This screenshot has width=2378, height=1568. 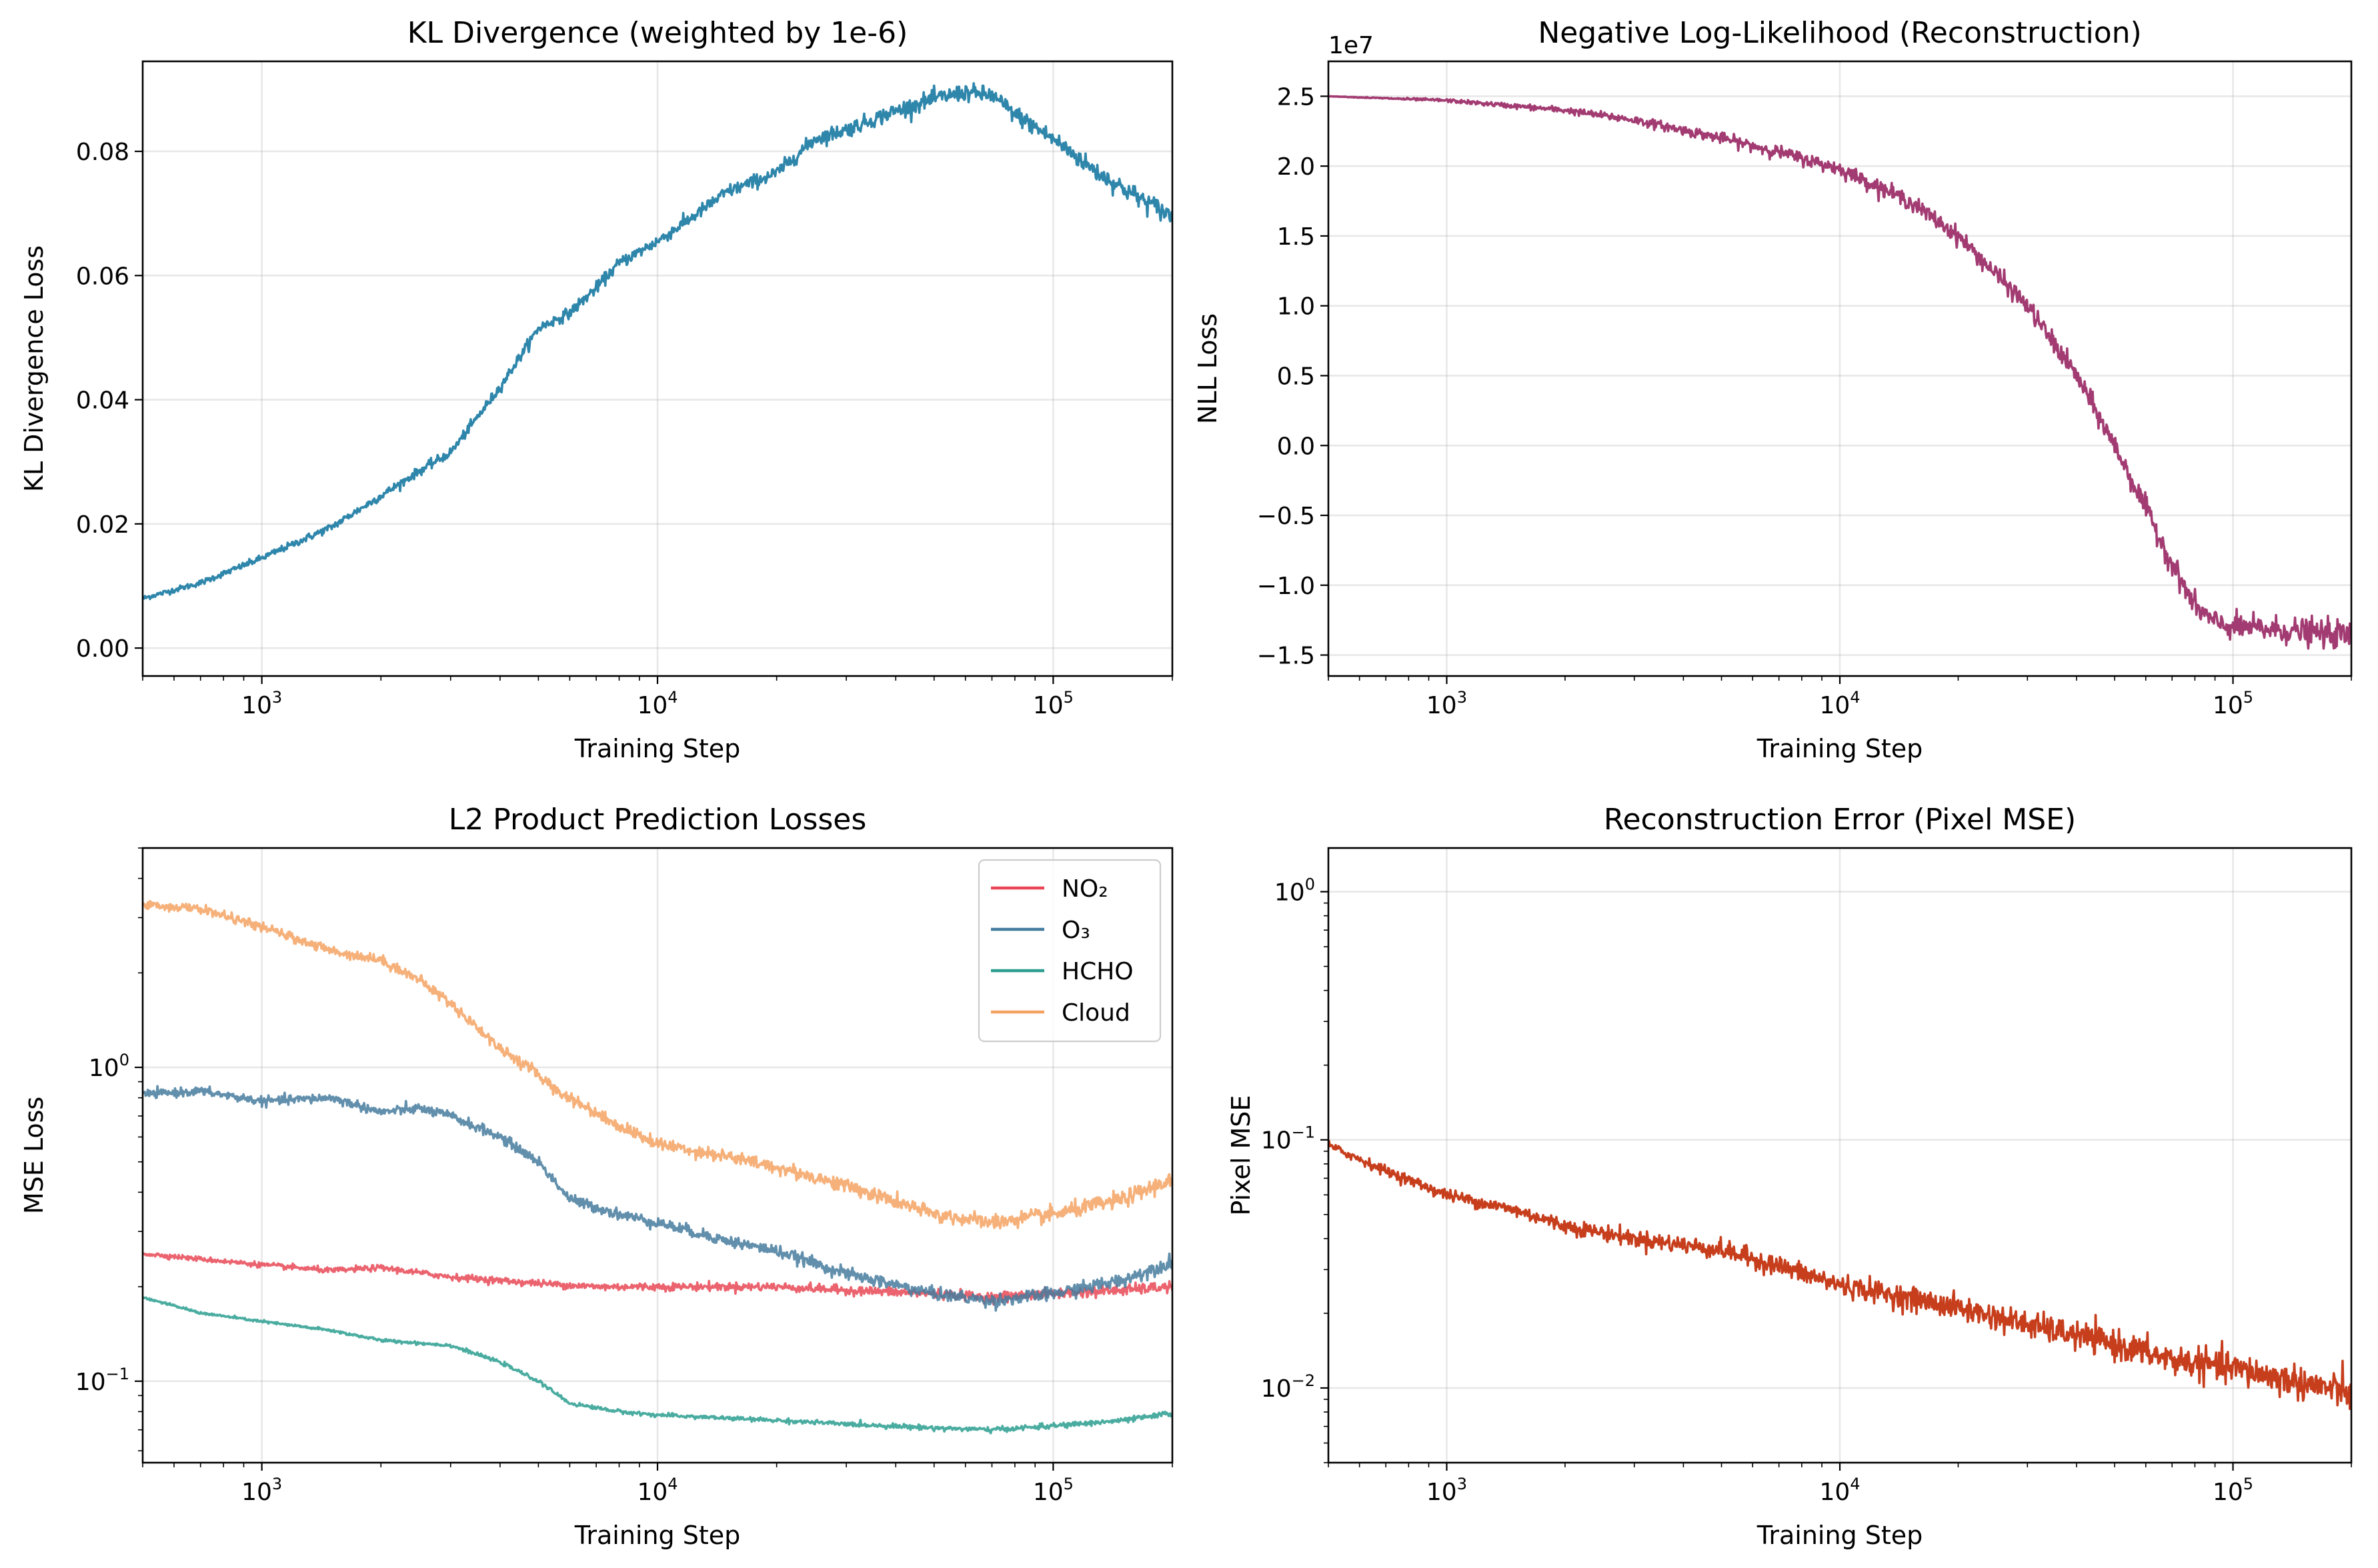 What do you see at coordinates (1098, 971) in the screenshot?
I see `legend-label: HCHO` at bounding box center [1098, 971].